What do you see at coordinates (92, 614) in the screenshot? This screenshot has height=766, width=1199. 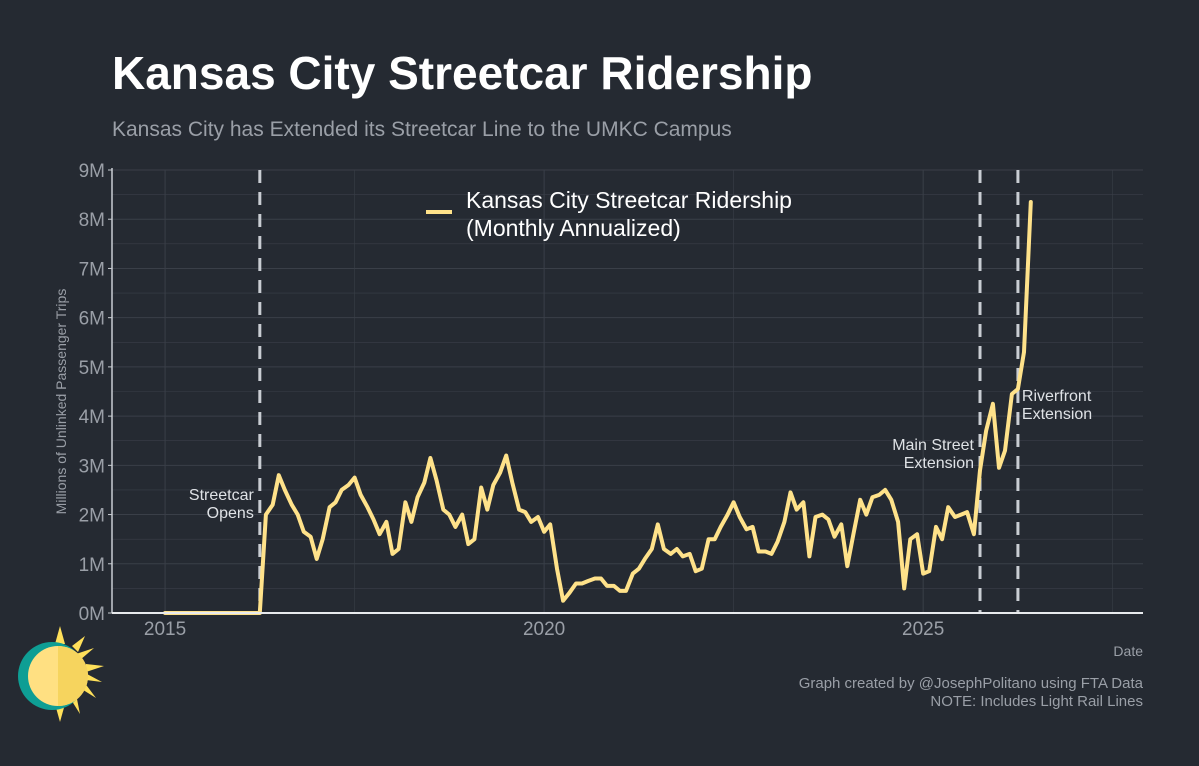 I see `y-tick-label: 0M` at bounding box center [92, 614].